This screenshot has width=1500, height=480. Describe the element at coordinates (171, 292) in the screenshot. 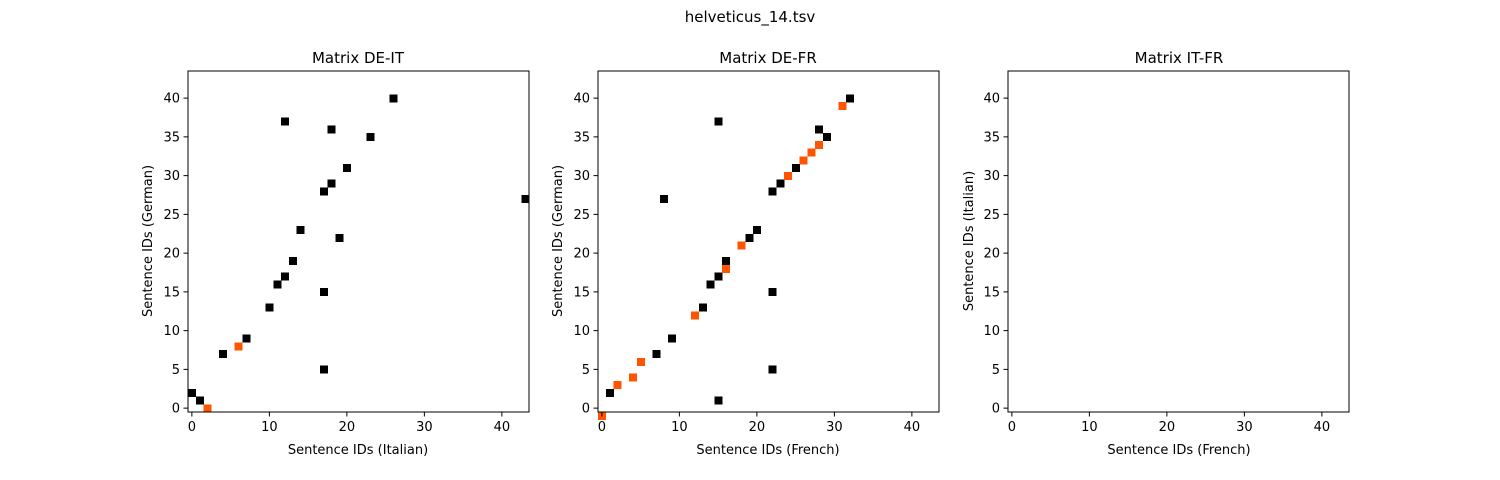

I see `panel-de-it-y-tick-label: 15` at that location.